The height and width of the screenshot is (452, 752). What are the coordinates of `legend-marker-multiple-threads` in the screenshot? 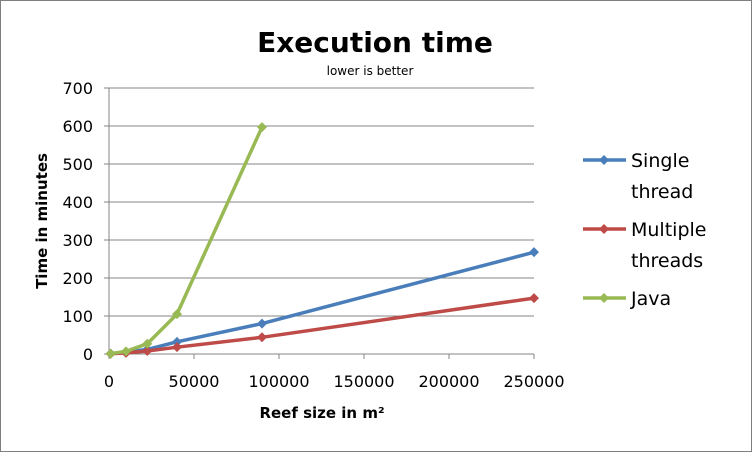 It's located at (604, 229).